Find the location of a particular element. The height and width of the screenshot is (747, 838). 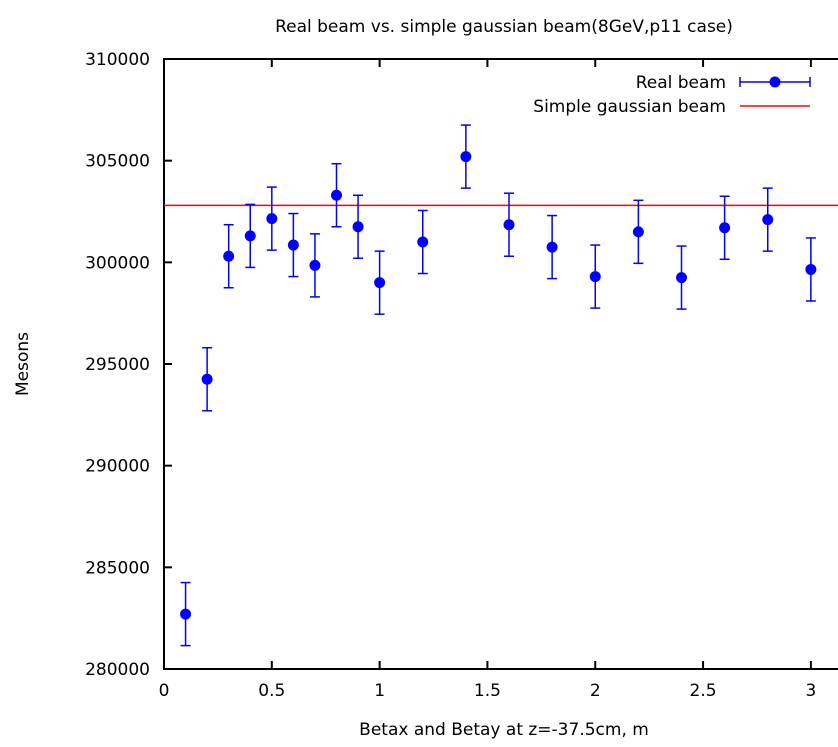

x-tick-label: 0.5 is located at coordinates (271, 691).